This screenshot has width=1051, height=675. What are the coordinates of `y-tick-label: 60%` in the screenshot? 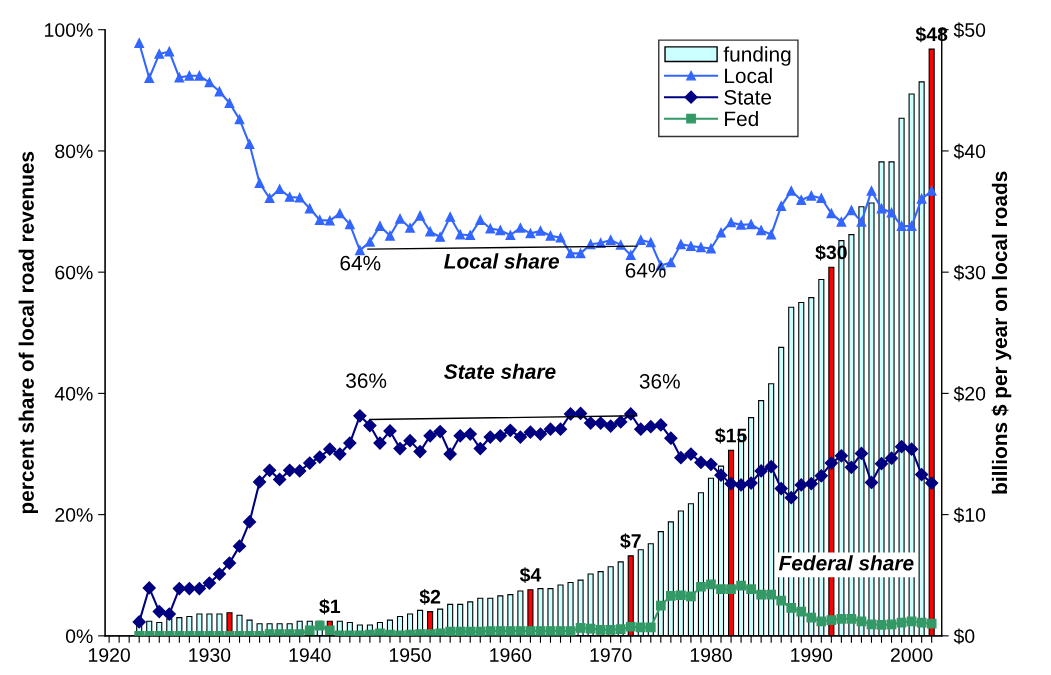 It's located at (74, 272).